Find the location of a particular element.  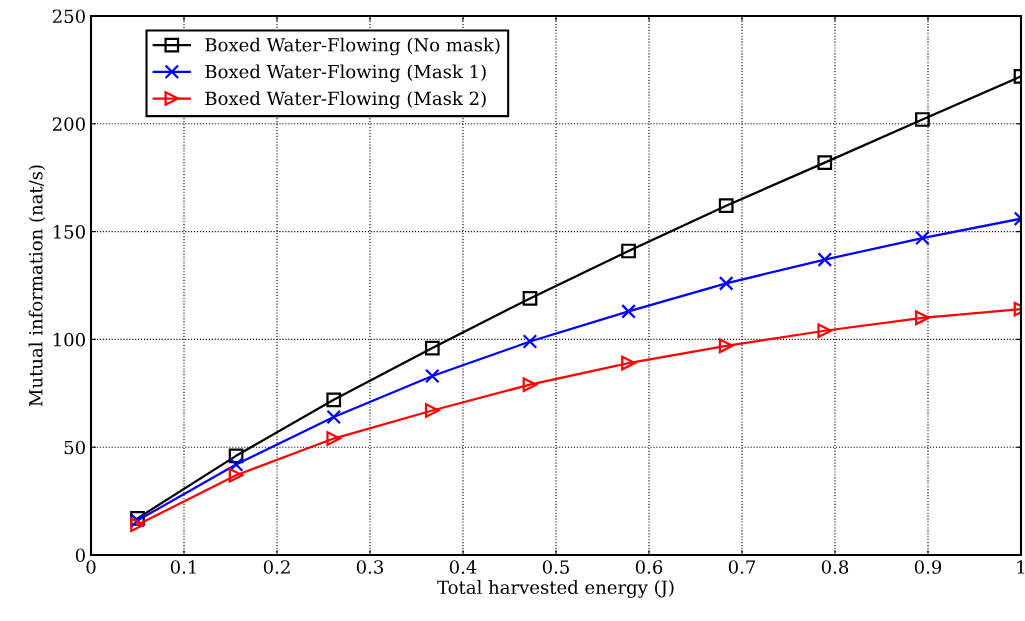

x-axis-title: Total harvested energy (J) is located at coordinates (555, 589).